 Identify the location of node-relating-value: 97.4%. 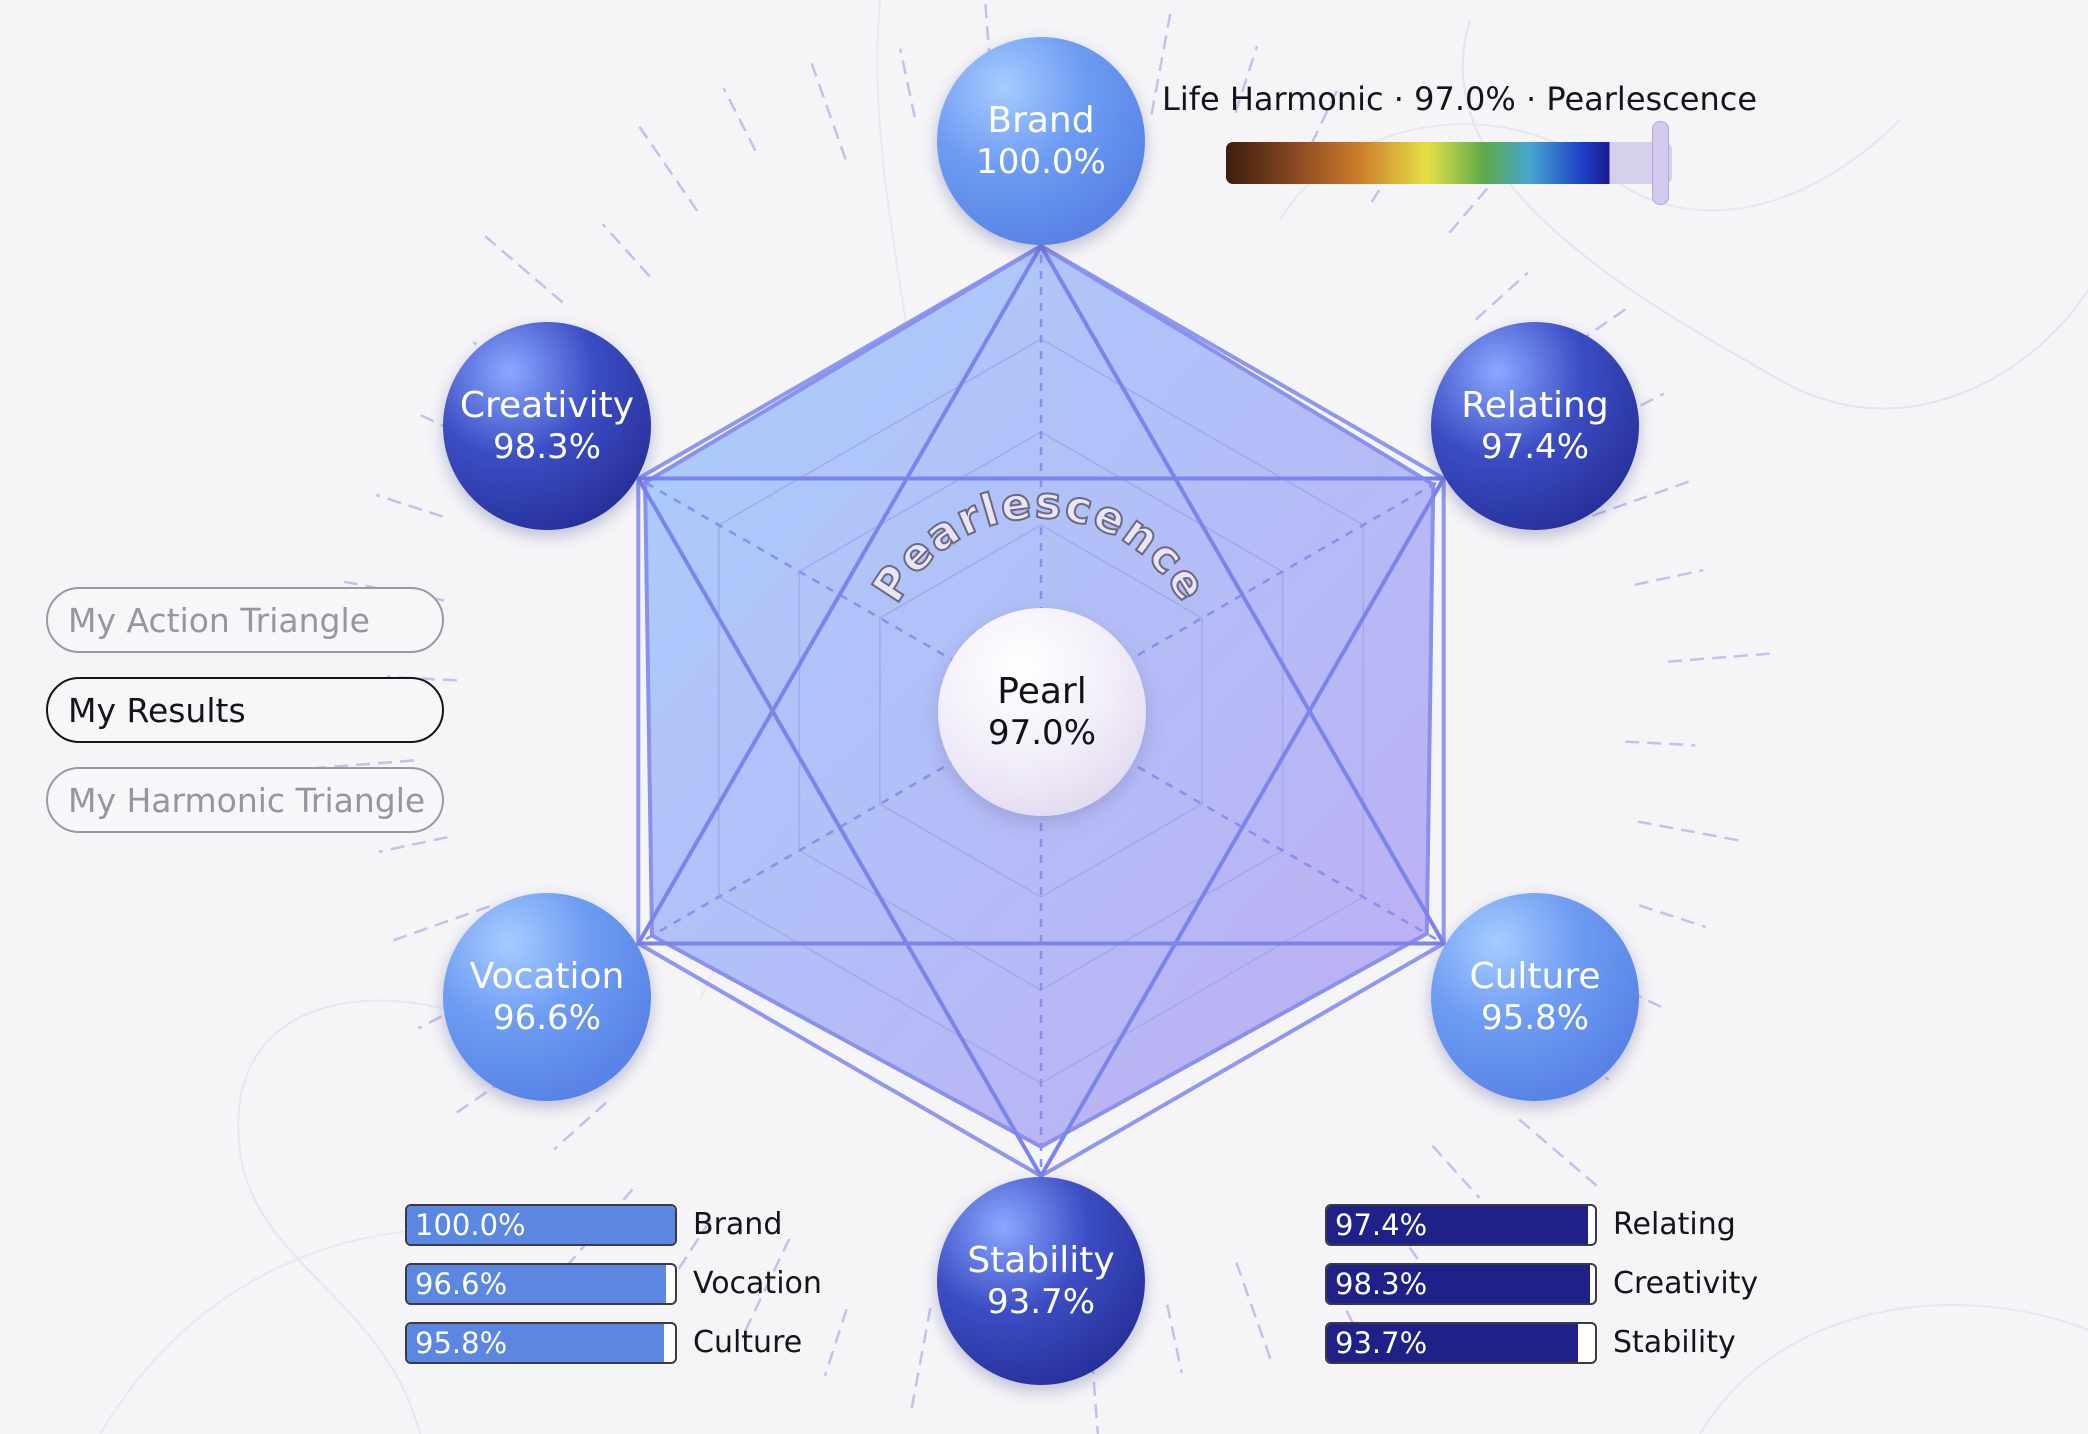
(1534, 447).